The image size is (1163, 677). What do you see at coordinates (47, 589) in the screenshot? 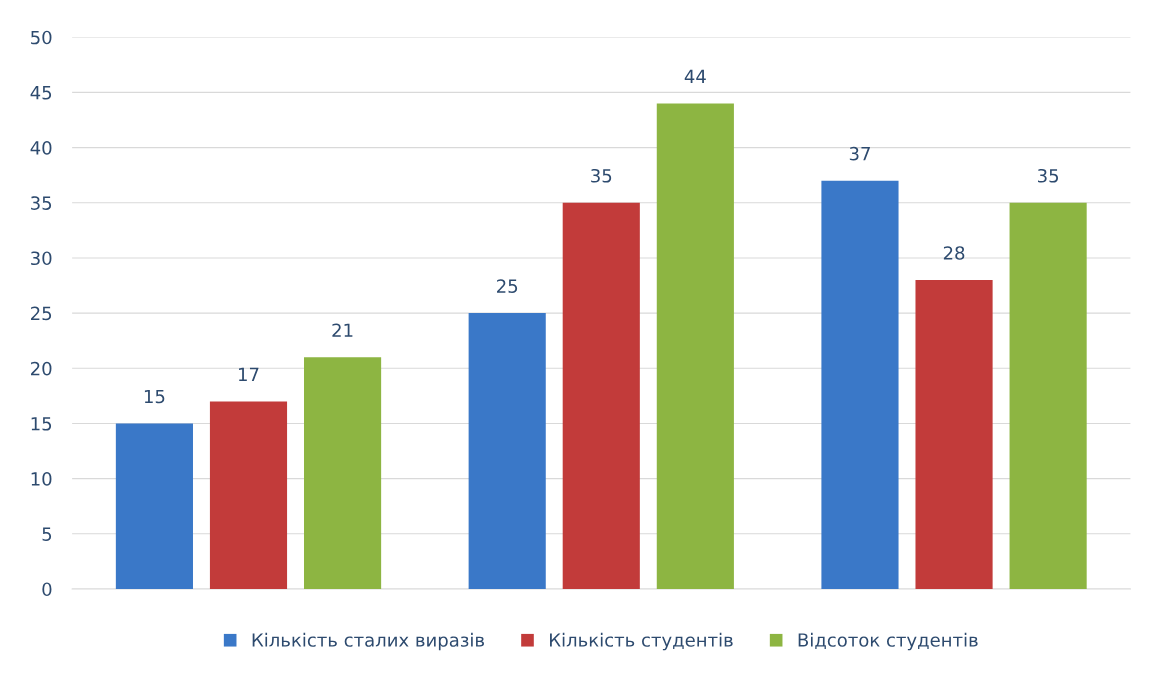
I see `y-tick-label: 0` at bounding box center [47, 589].